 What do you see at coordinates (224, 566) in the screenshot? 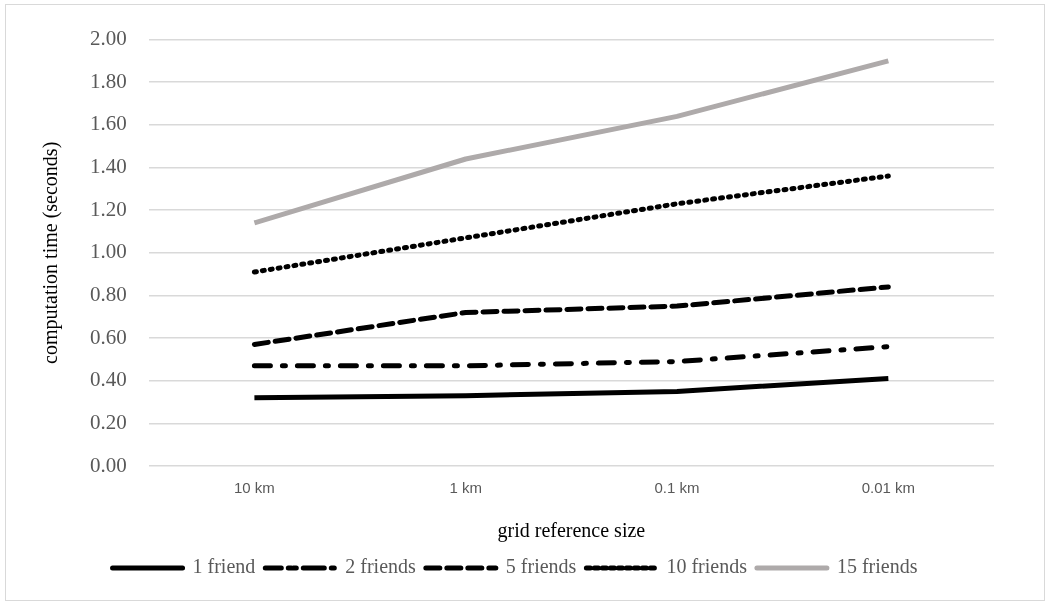
I see `legend-label: 1 friend` at bounding box center [224, 566].